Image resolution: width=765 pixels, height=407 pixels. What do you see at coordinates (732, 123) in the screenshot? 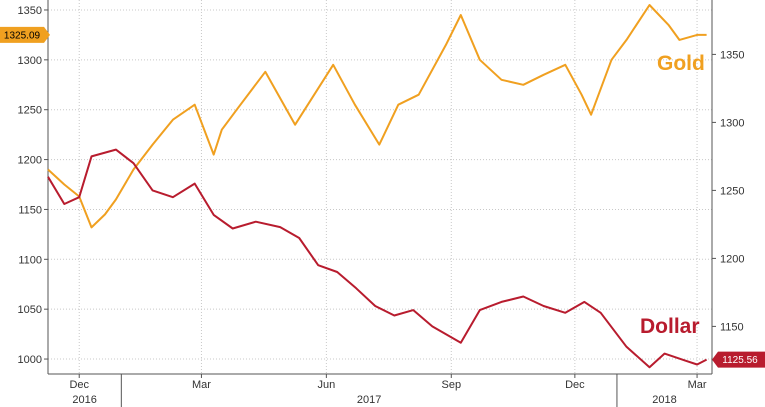
I see `right-tick-label: 1300` at bounding box center [732, 123].